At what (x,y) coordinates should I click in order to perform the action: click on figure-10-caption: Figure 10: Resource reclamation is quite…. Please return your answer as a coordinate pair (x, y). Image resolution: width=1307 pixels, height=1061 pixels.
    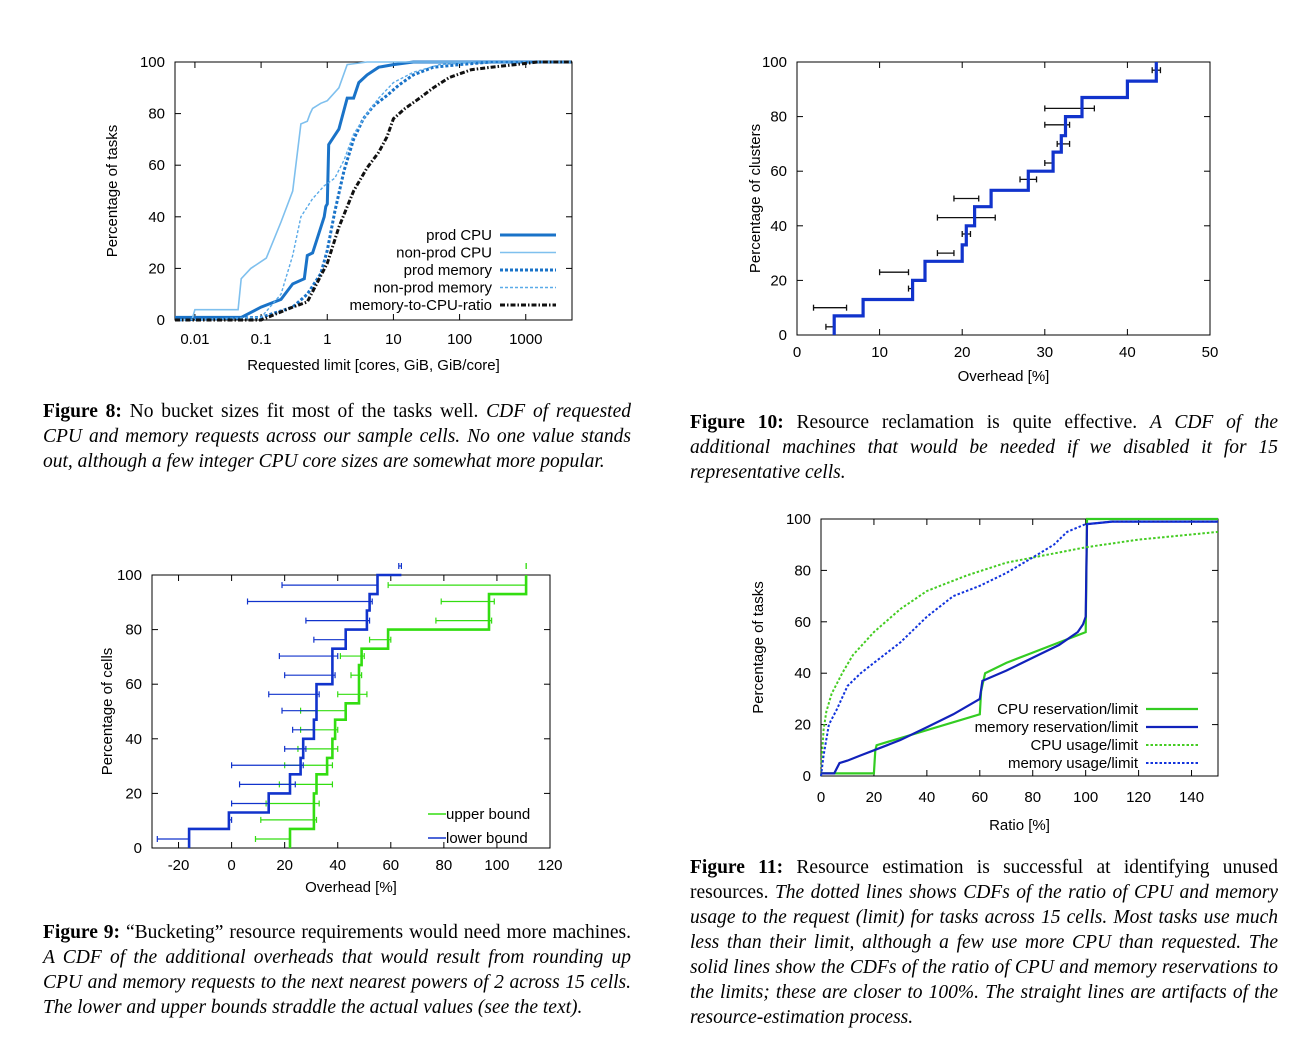
    Looking at the image, I should click on (984, 447).